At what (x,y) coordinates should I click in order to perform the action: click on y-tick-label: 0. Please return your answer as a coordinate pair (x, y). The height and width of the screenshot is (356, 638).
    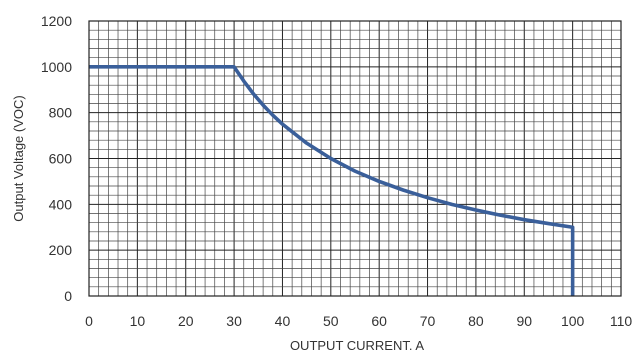
    Looking at the image, I should click on (68, 296).